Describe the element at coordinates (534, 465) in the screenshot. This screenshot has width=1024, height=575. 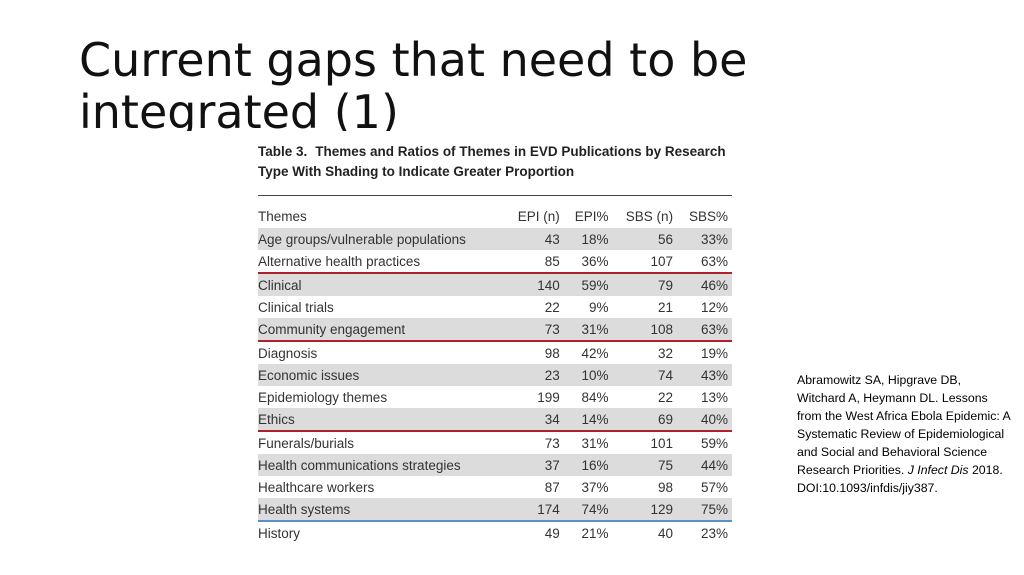
I see `cell-epi-n: 37` at that location.